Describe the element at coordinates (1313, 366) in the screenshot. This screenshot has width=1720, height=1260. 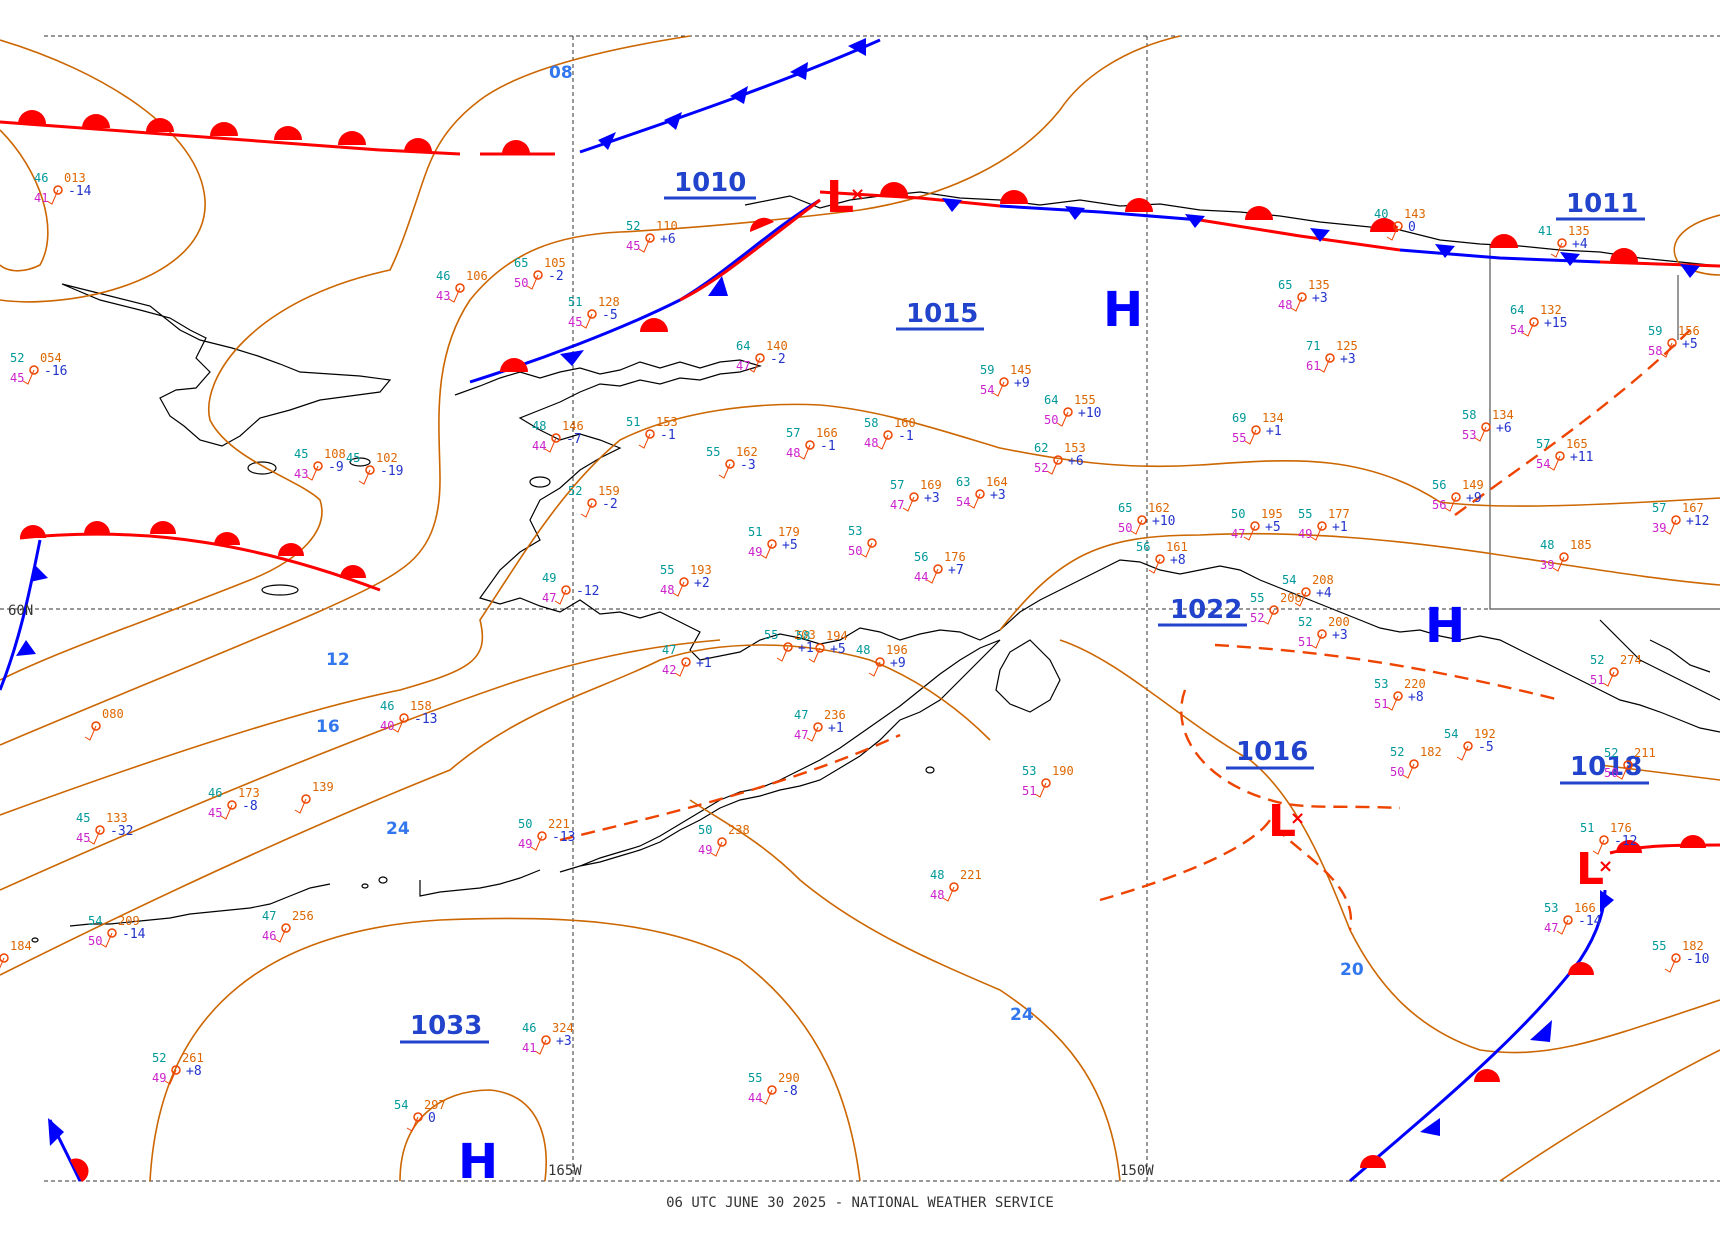
I see `station-dewpoint: 61` at that location.